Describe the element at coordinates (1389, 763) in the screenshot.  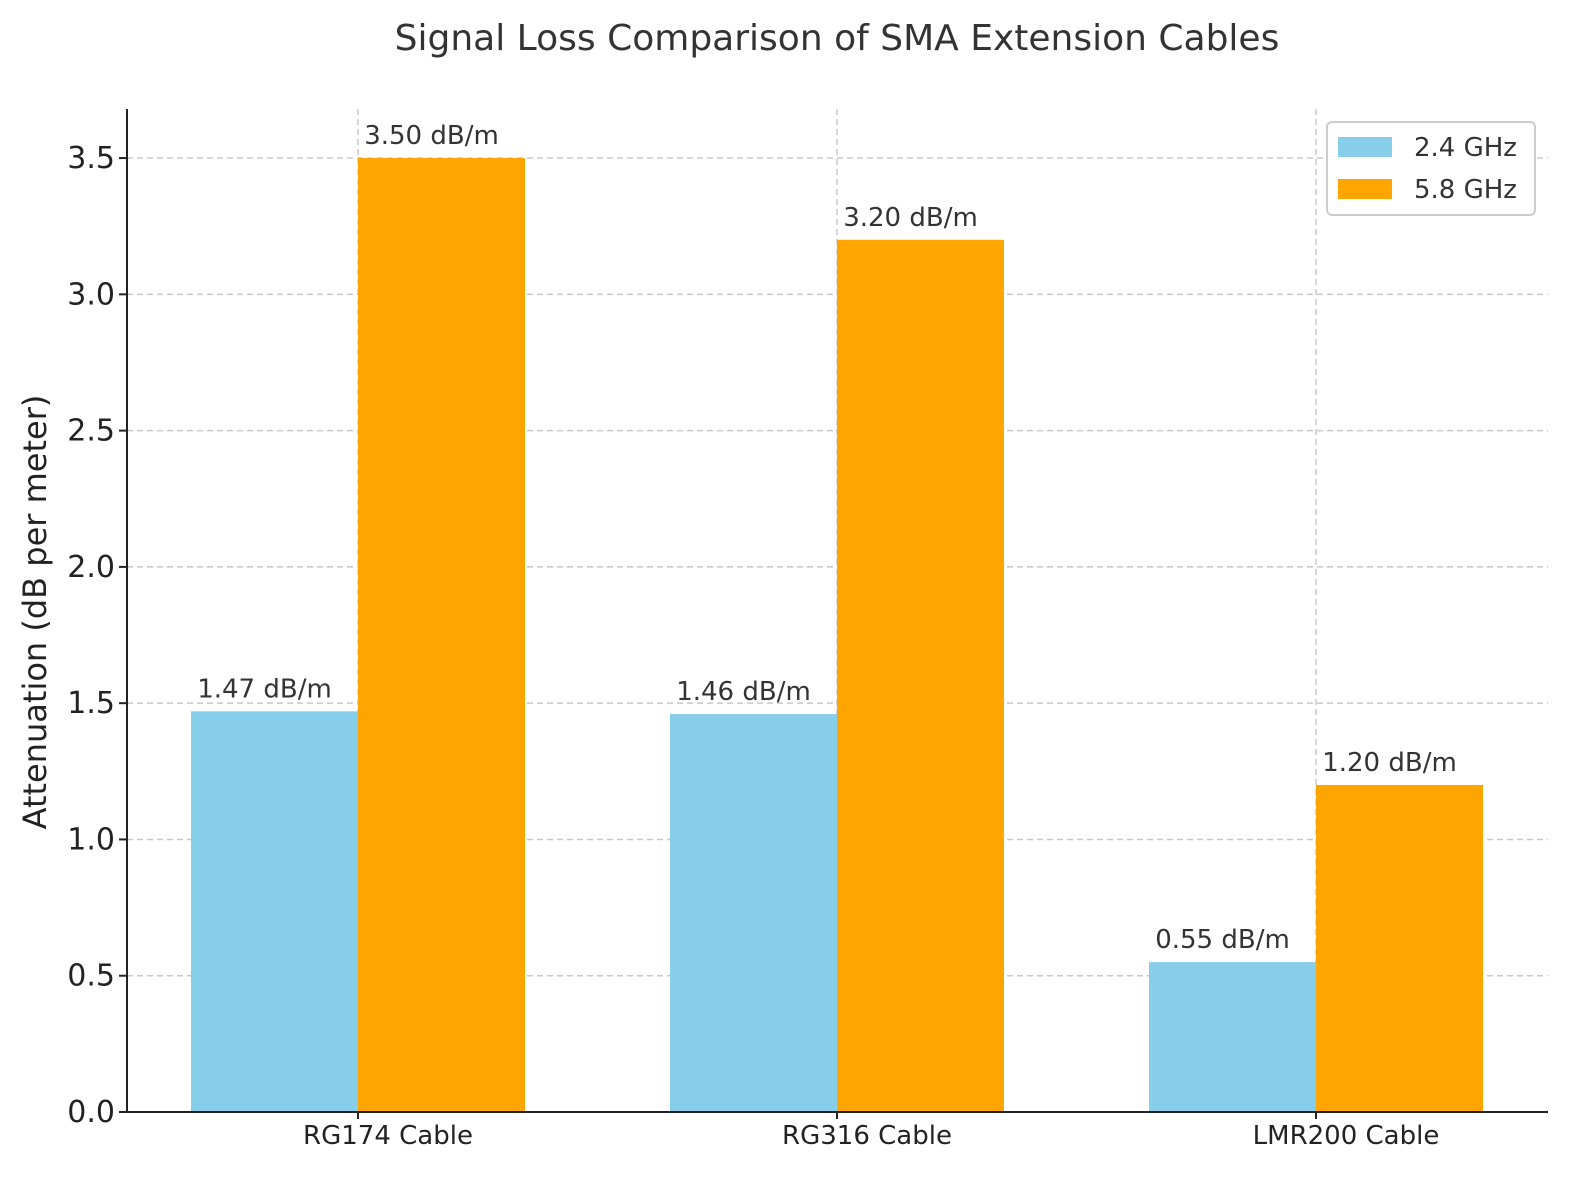
I see `bar-label-lmr200-cable-5-8-ghz: 1.20 dB/m` at that location.